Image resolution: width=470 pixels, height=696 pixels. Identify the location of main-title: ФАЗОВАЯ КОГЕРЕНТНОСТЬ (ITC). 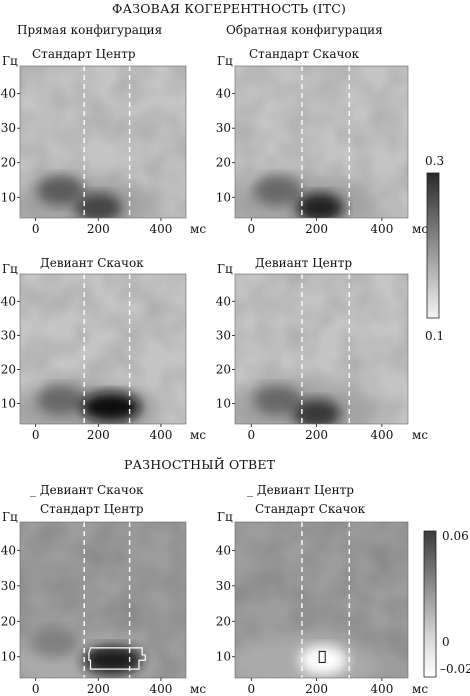
(229, 8).